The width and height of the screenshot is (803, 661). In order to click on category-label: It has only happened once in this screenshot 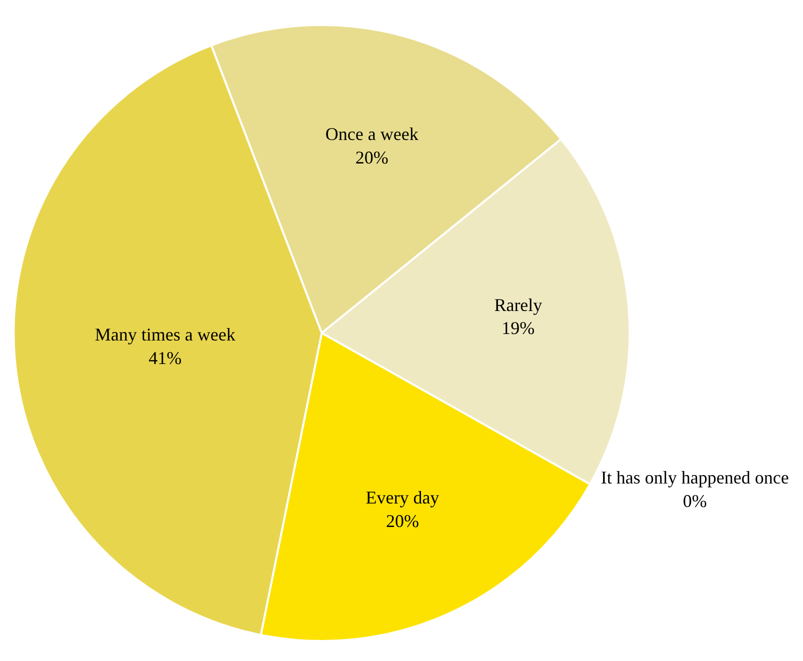, I will do `click(694, 478)`.